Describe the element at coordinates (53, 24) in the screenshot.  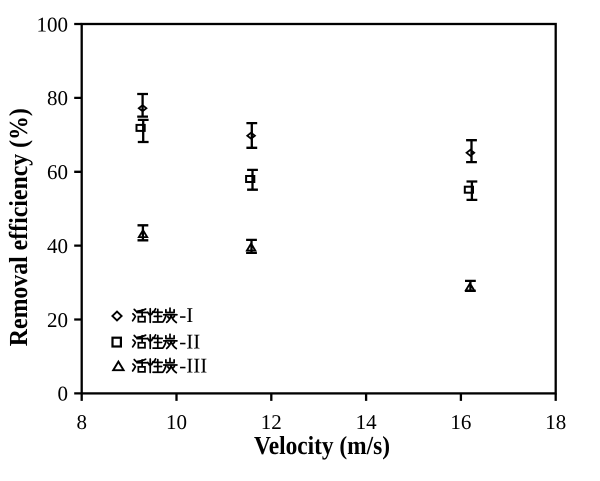
I see `svg-text: 100` at that location.